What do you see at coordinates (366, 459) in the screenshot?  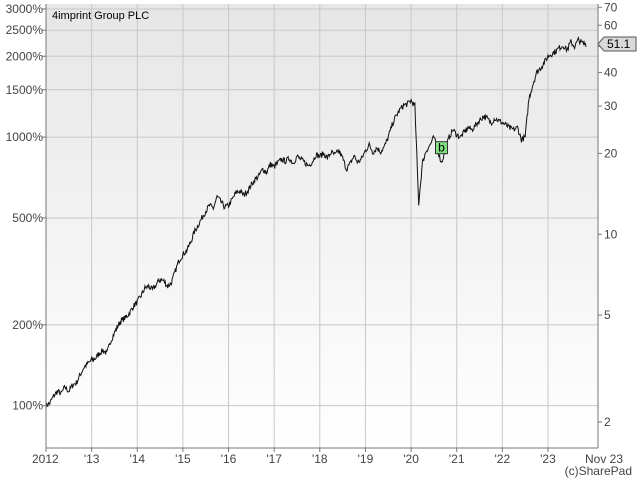 I see `x-tick-label: '19` at bounding box center [366, 459].